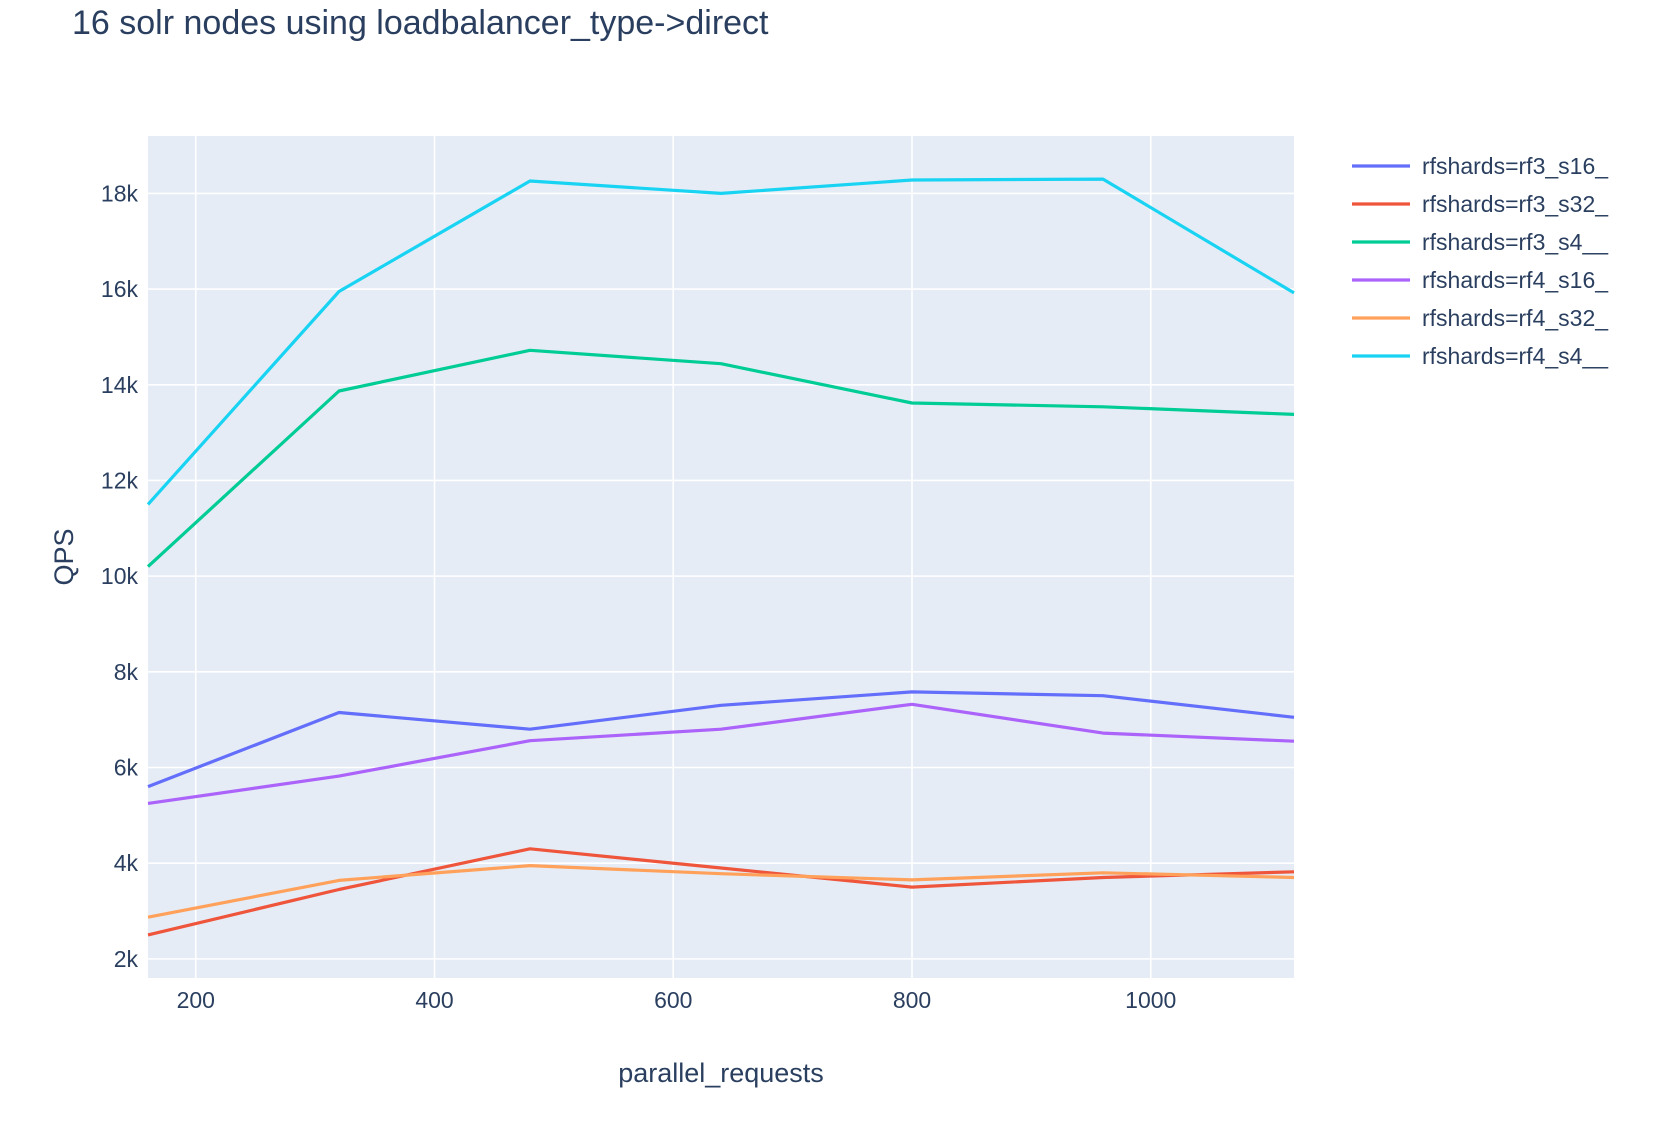 Image resolution: width=1664 pixels, height=1124 pixels. Describe the element at coordinates (120, 289) in the screenshot. I see `y-tick-label: 16k` at that location.